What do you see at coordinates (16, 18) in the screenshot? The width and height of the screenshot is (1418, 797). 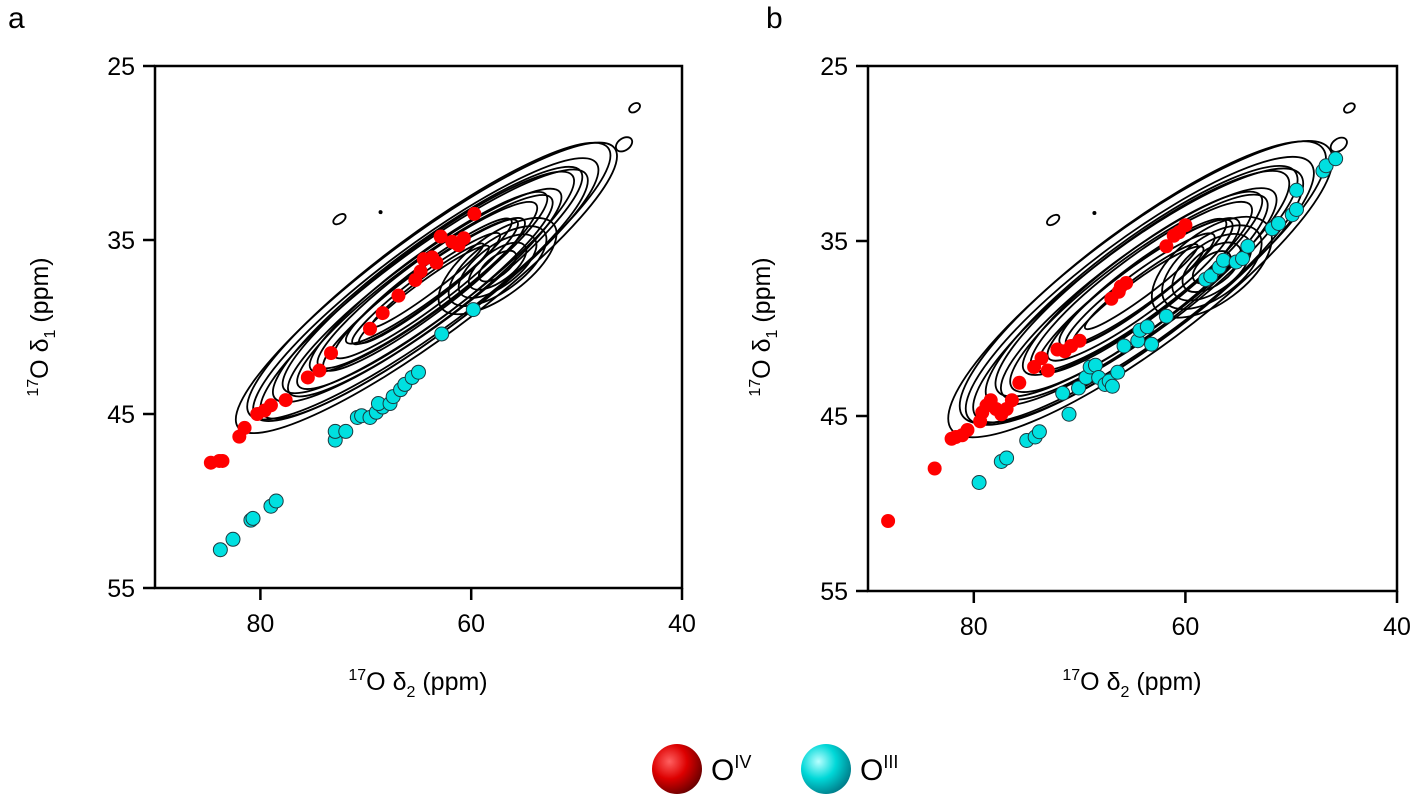 I see `panel-label: a` at bounding box center [16, 18].